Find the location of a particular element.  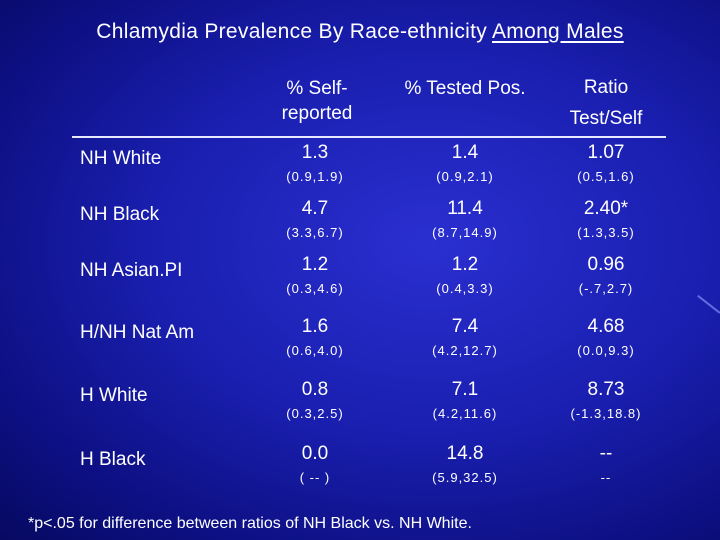

ci-ratio: (-1.3,18.8) is located at coordinates (606, 413).